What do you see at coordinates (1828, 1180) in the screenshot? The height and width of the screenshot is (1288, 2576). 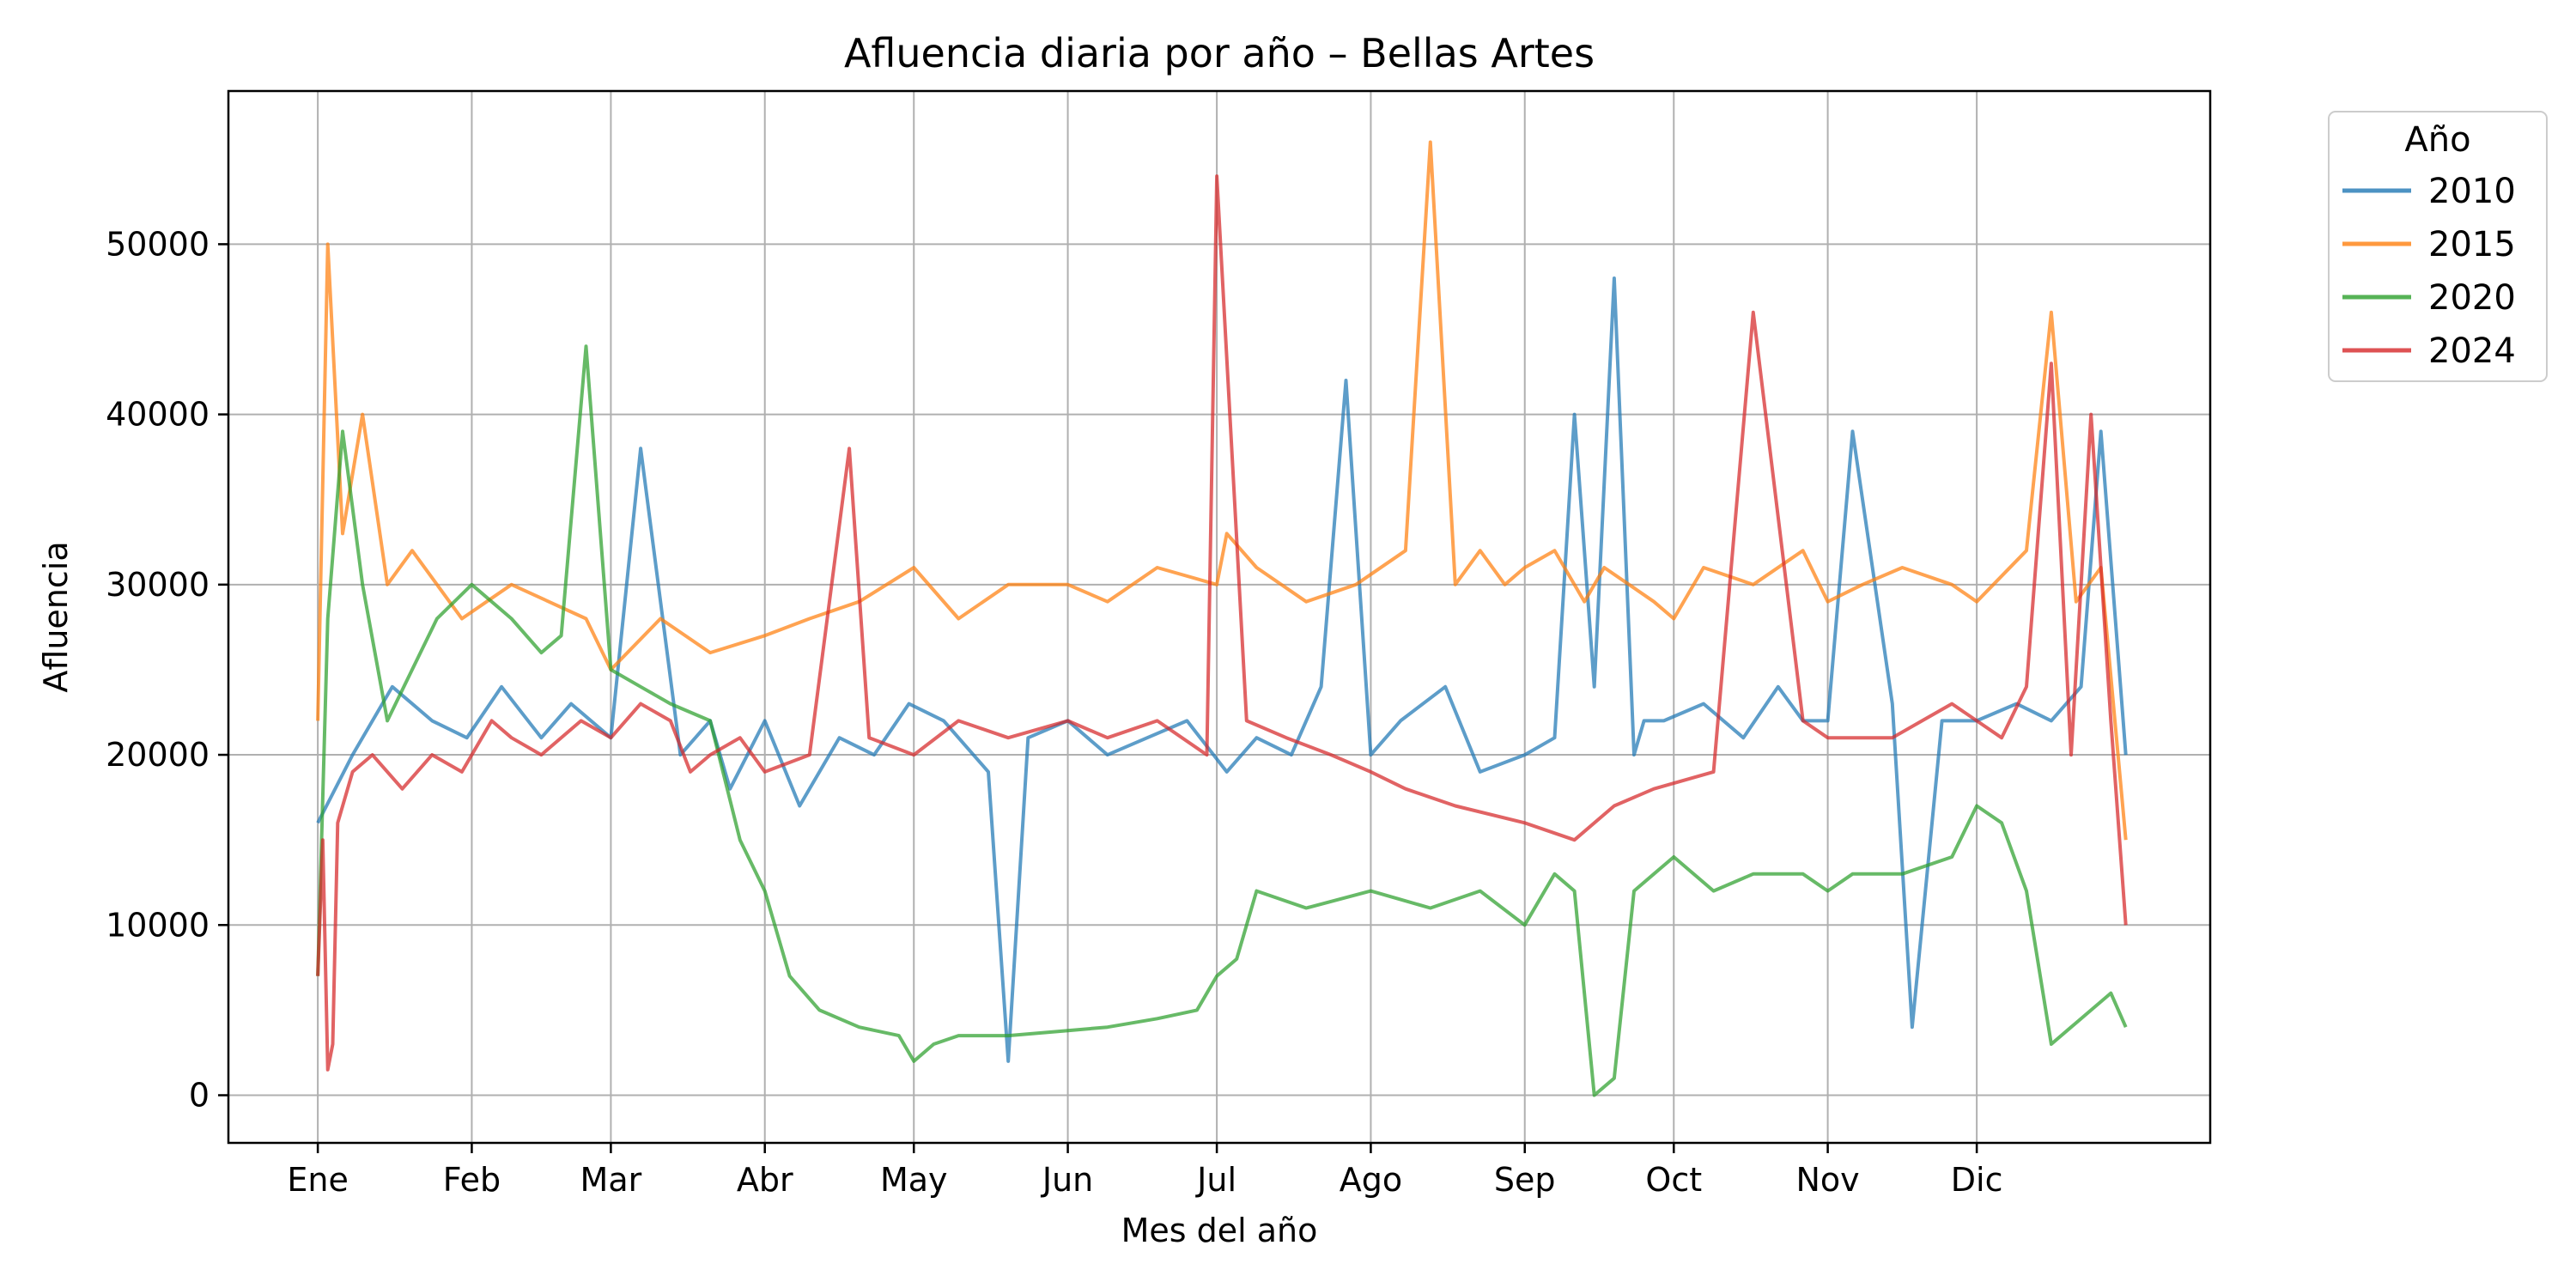 I see `x-tick-label: Nov` at bounding box center [1828, 1180].